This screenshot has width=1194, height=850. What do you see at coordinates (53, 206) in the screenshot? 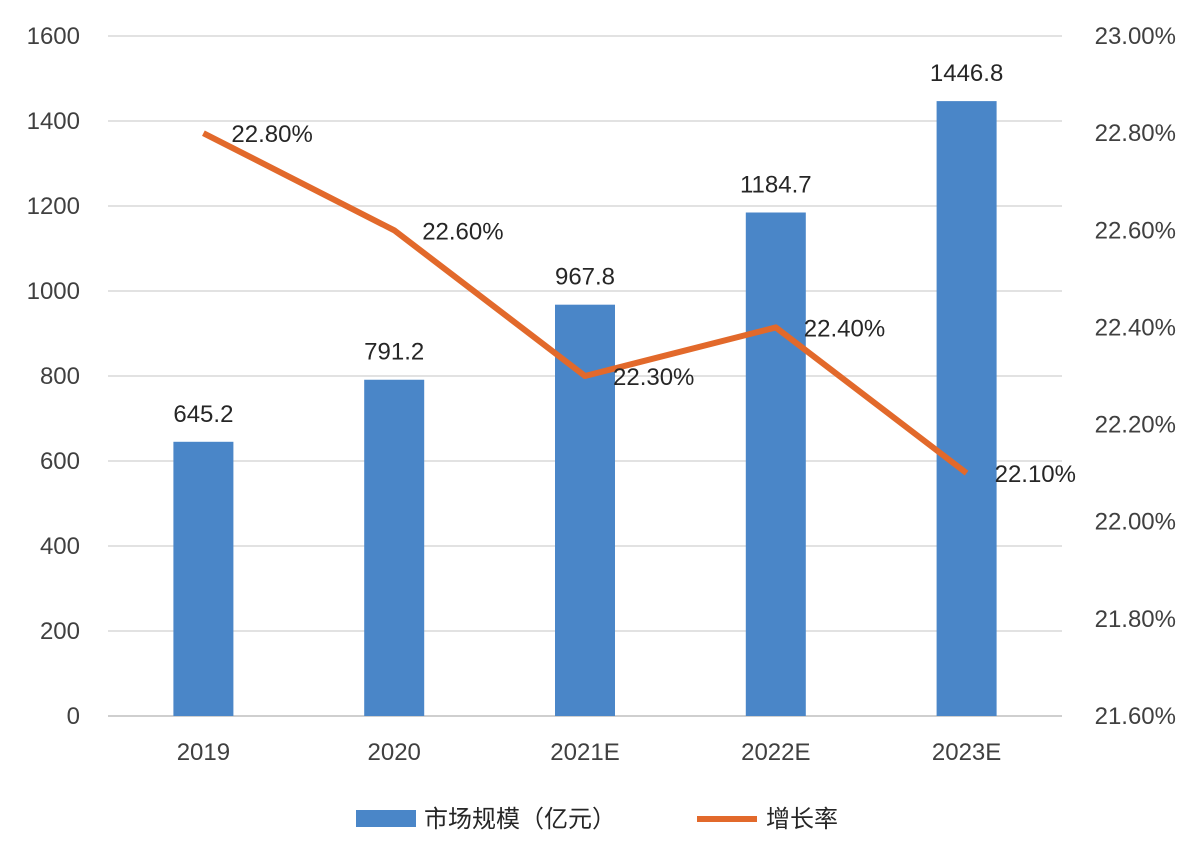
I see `left-axis-tick-label: 1200` at bounding box center [53, 206].